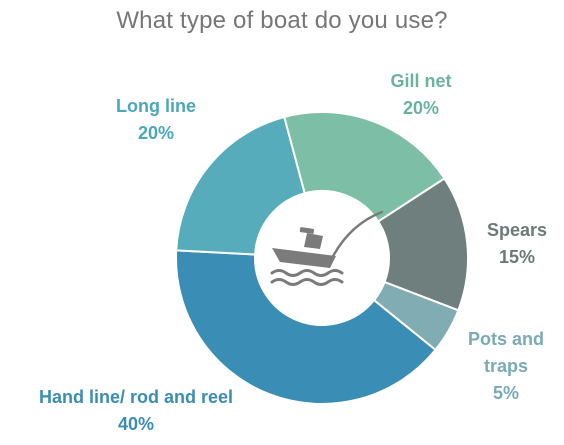 This screenshot has width=564, height=445. Describe the element at coordinates (517, 243) in the screenshot. I see `slice-label: Spears 15%` at that location.